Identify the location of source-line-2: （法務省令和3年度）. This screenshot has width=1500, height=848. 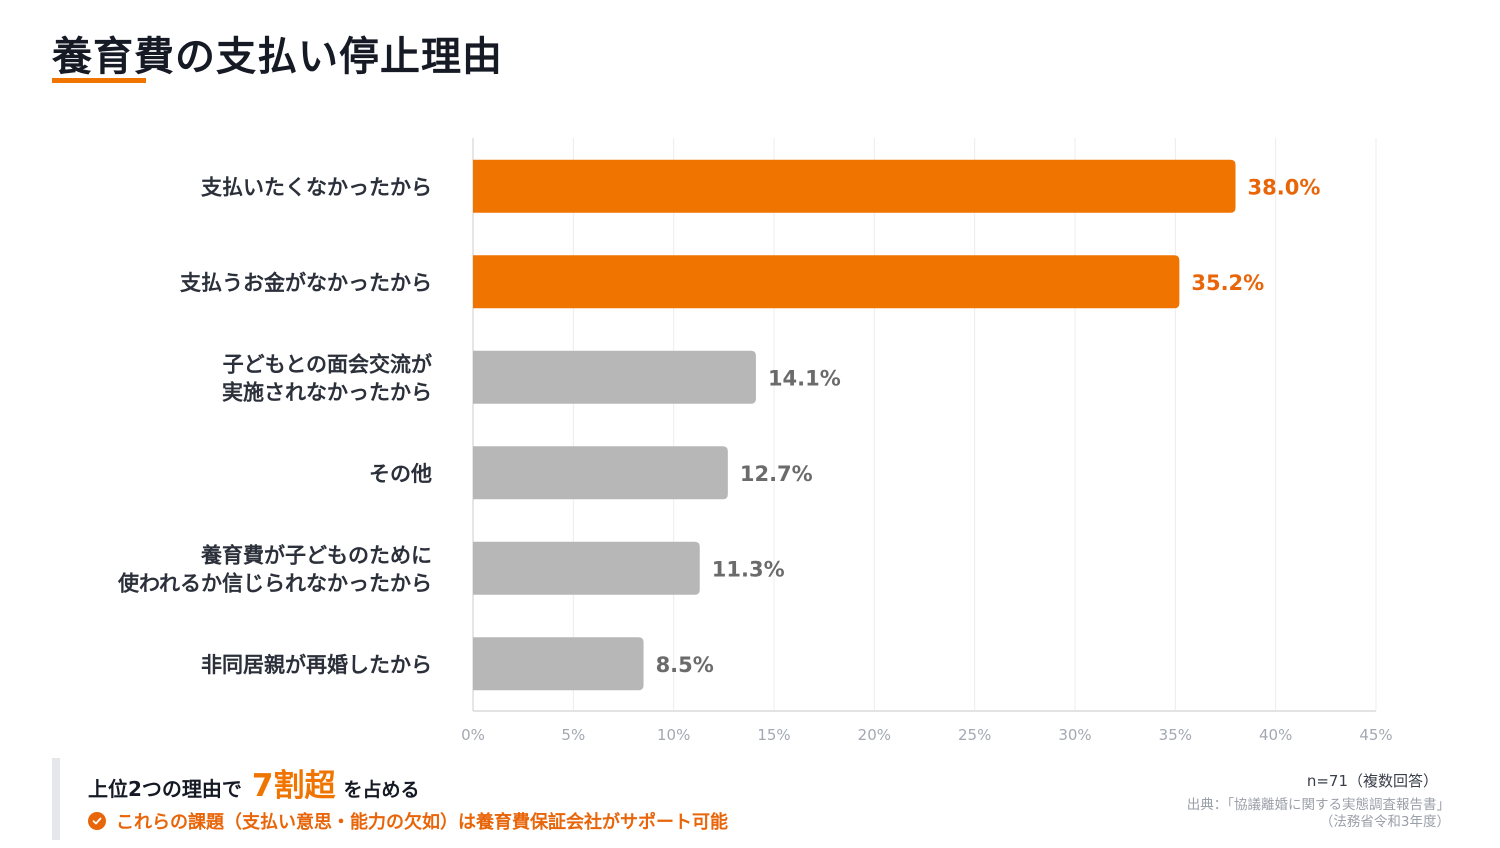
(1384, 822).